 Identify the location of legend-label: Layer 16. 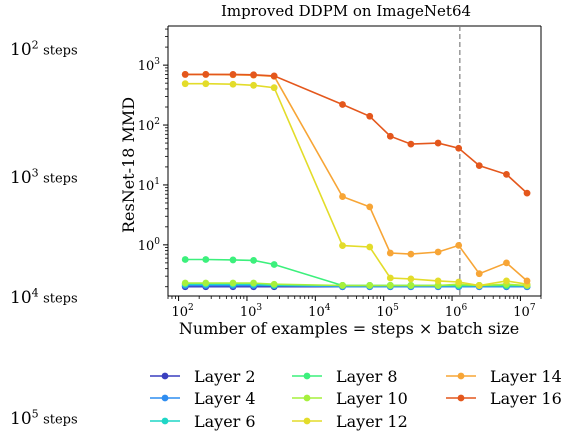
(526, 398).